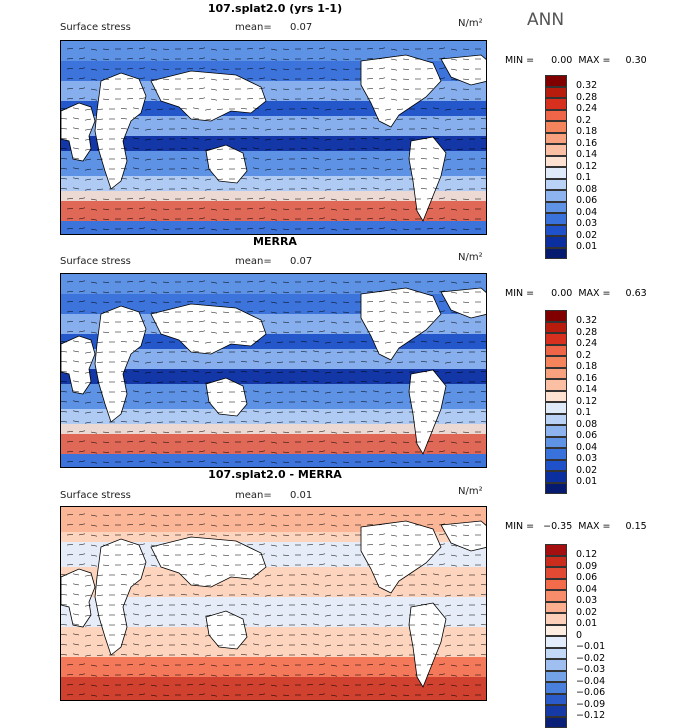 The height and width of the screenshot is (728, 700). I want to click on panel-2-mean: 0.07, so click(301, 261).